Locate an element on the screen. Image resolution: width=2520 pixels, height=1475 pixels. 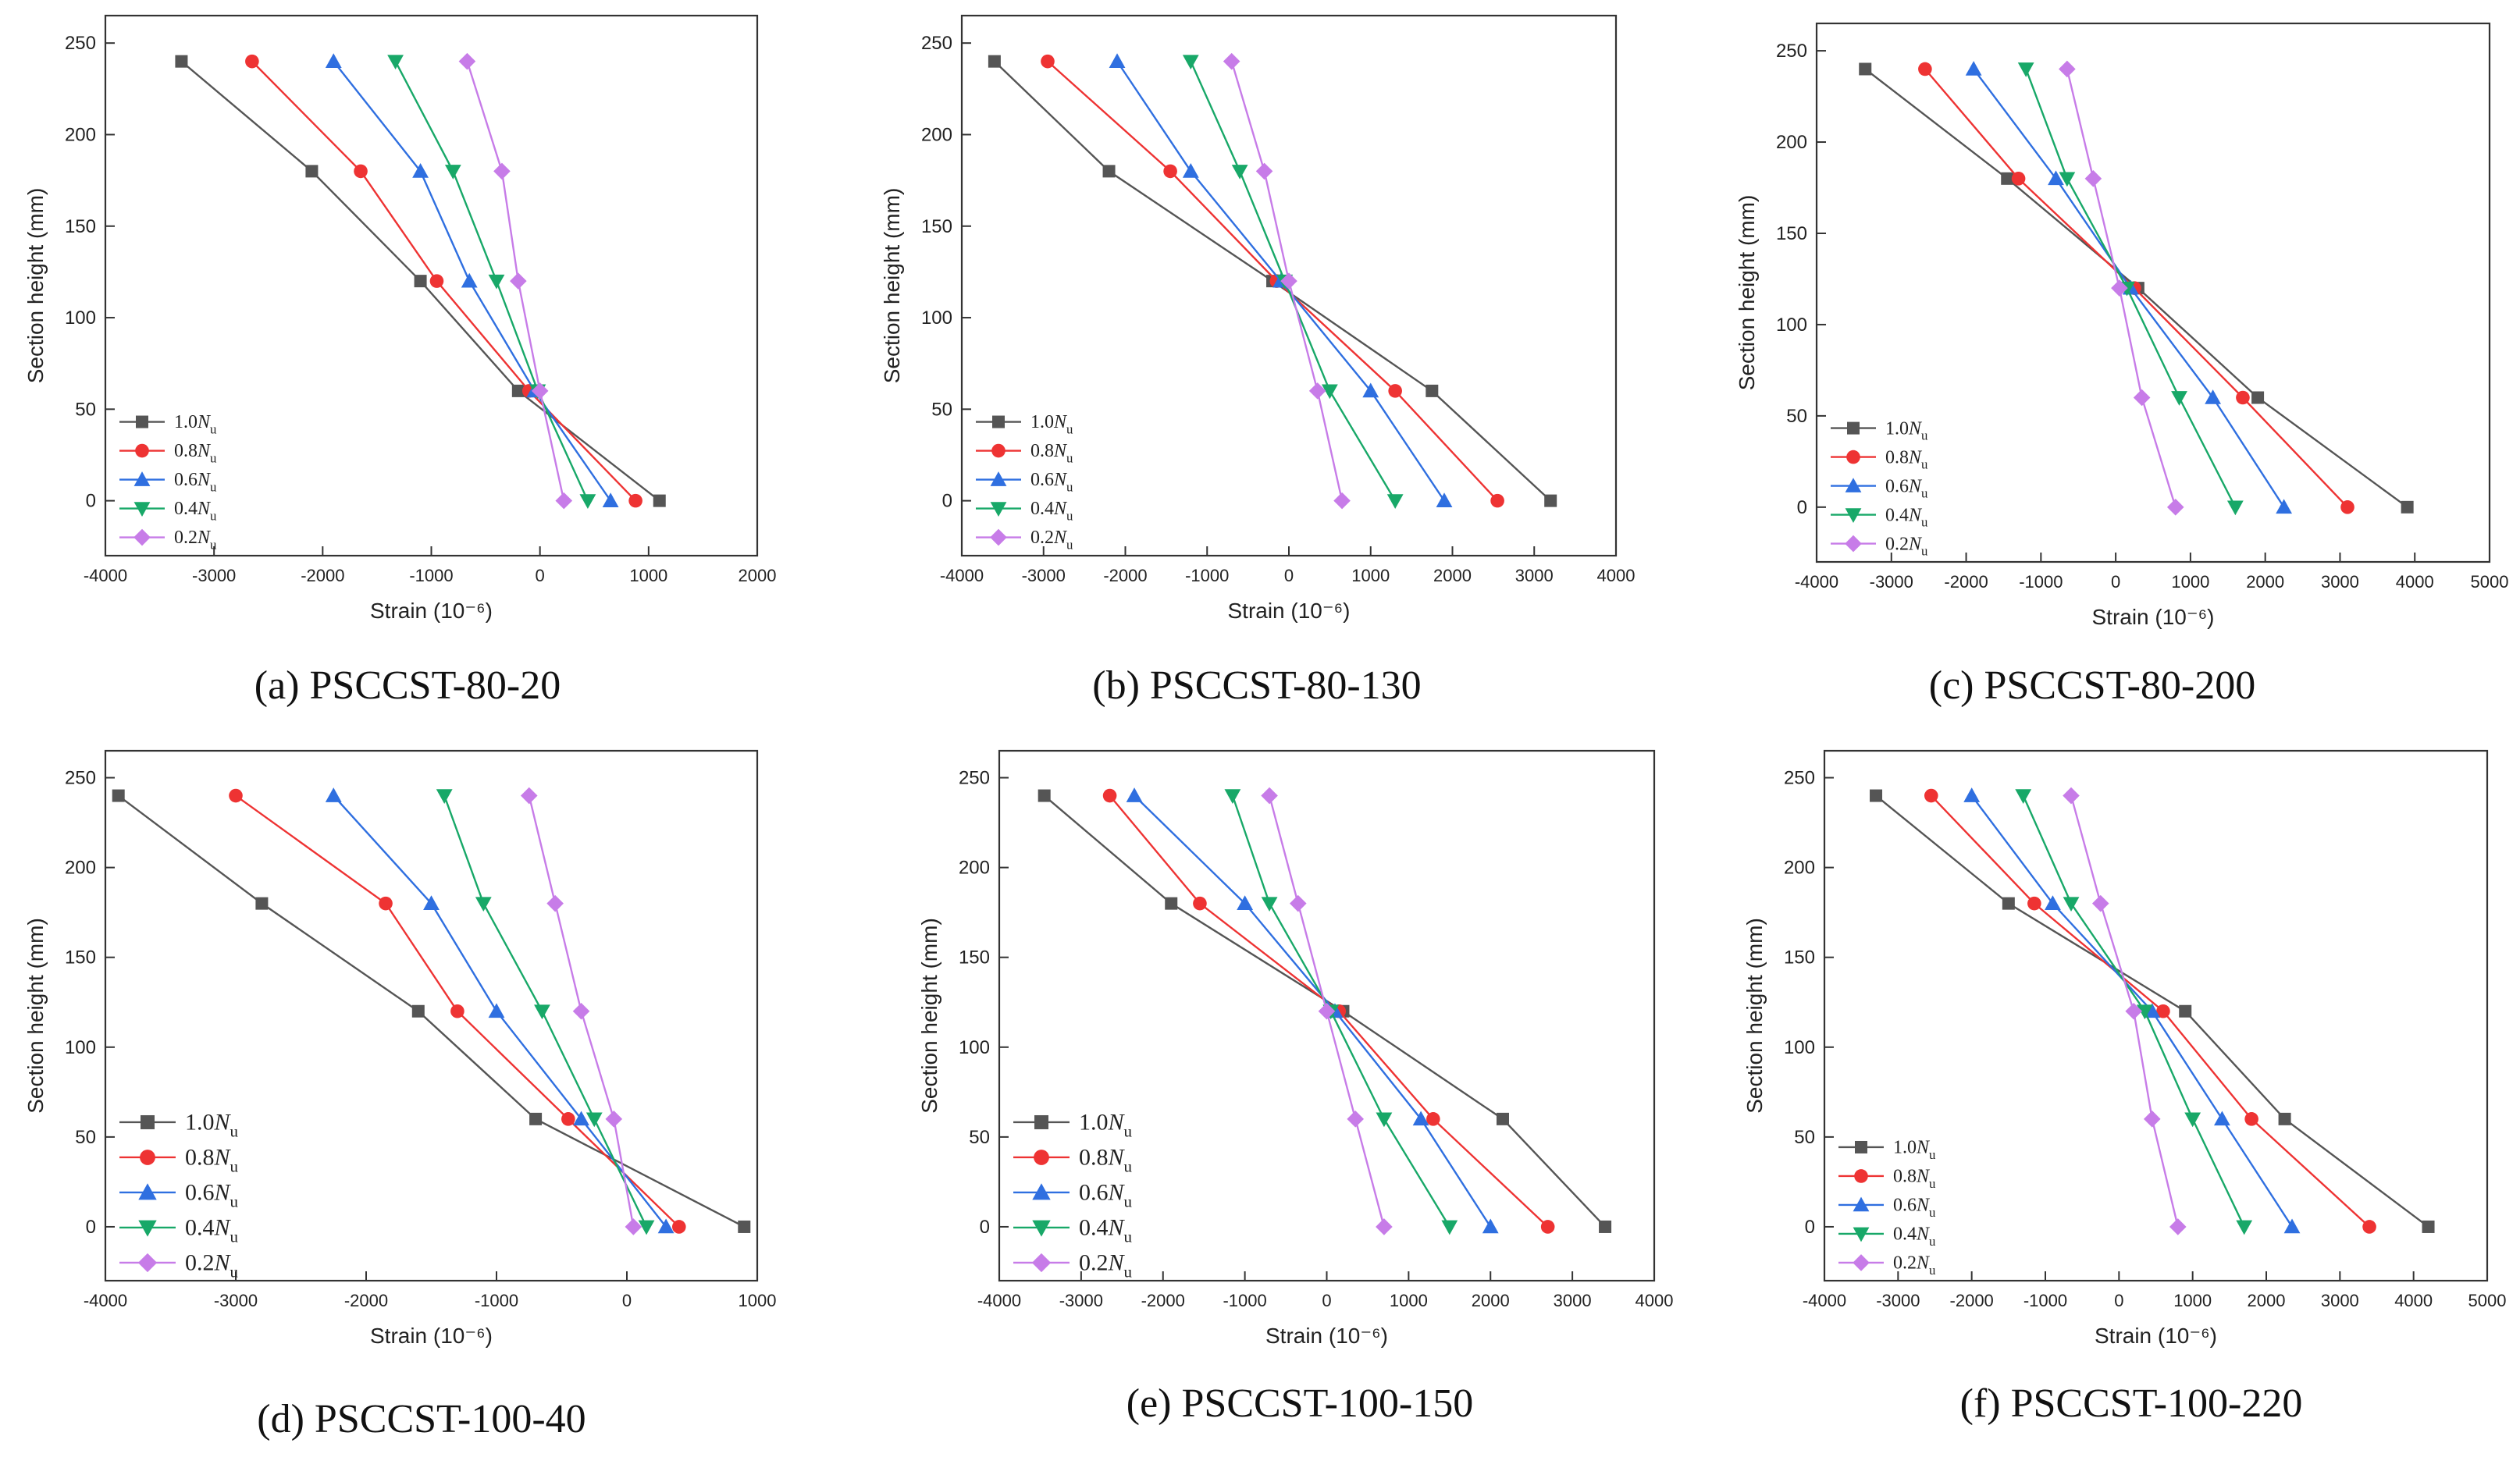
y-tick-label: 250 is located at coordinates (936, 43).